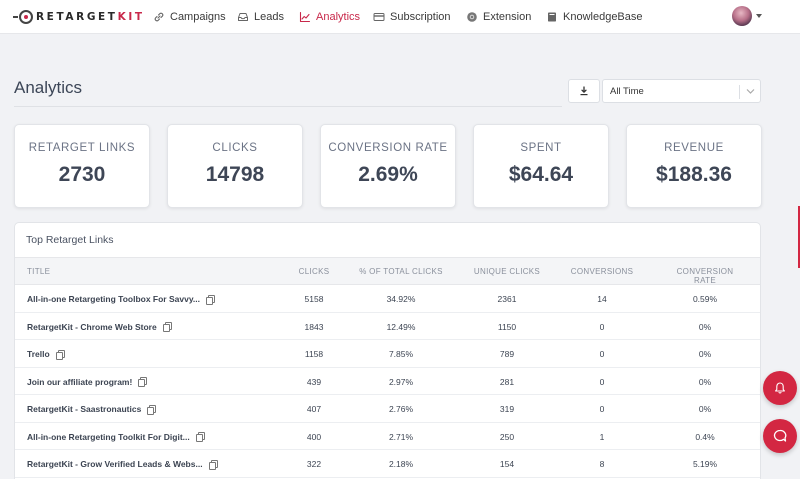  What do you see at coordinates (198, 17) in the screenshot?
I see `nav-campaigns-label: Campaigns` at bounding box center [198, 17].